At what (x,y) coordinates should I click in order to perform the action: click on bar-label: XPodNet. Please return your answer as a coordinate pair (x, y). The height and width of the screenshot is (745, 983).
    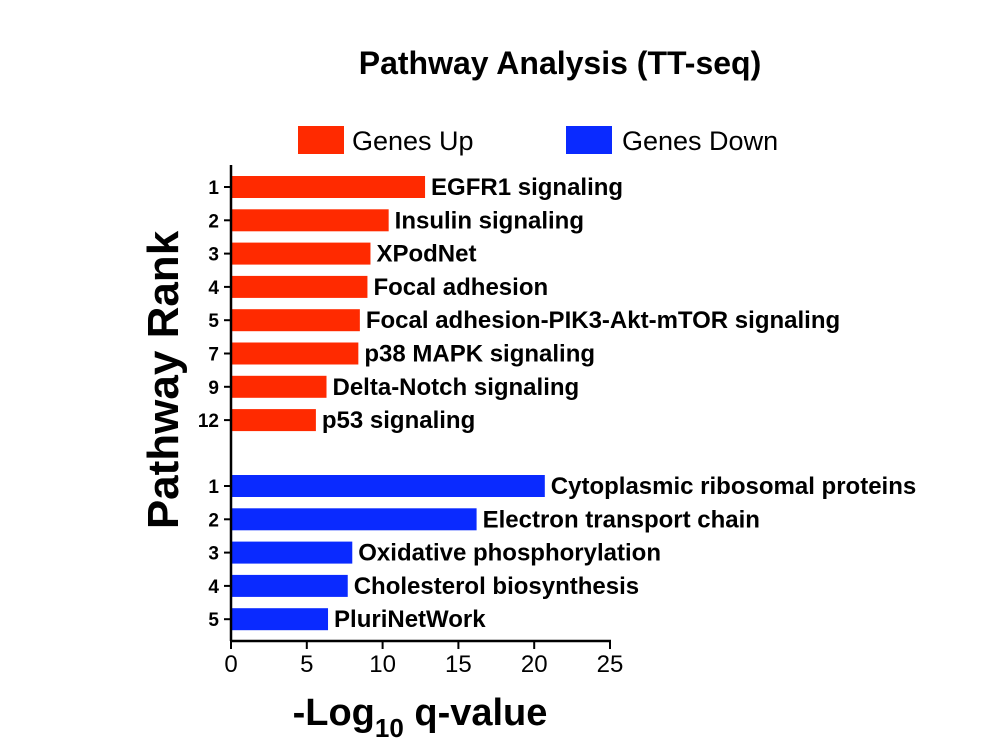
    Looking at the image, I should click on (426, 254).